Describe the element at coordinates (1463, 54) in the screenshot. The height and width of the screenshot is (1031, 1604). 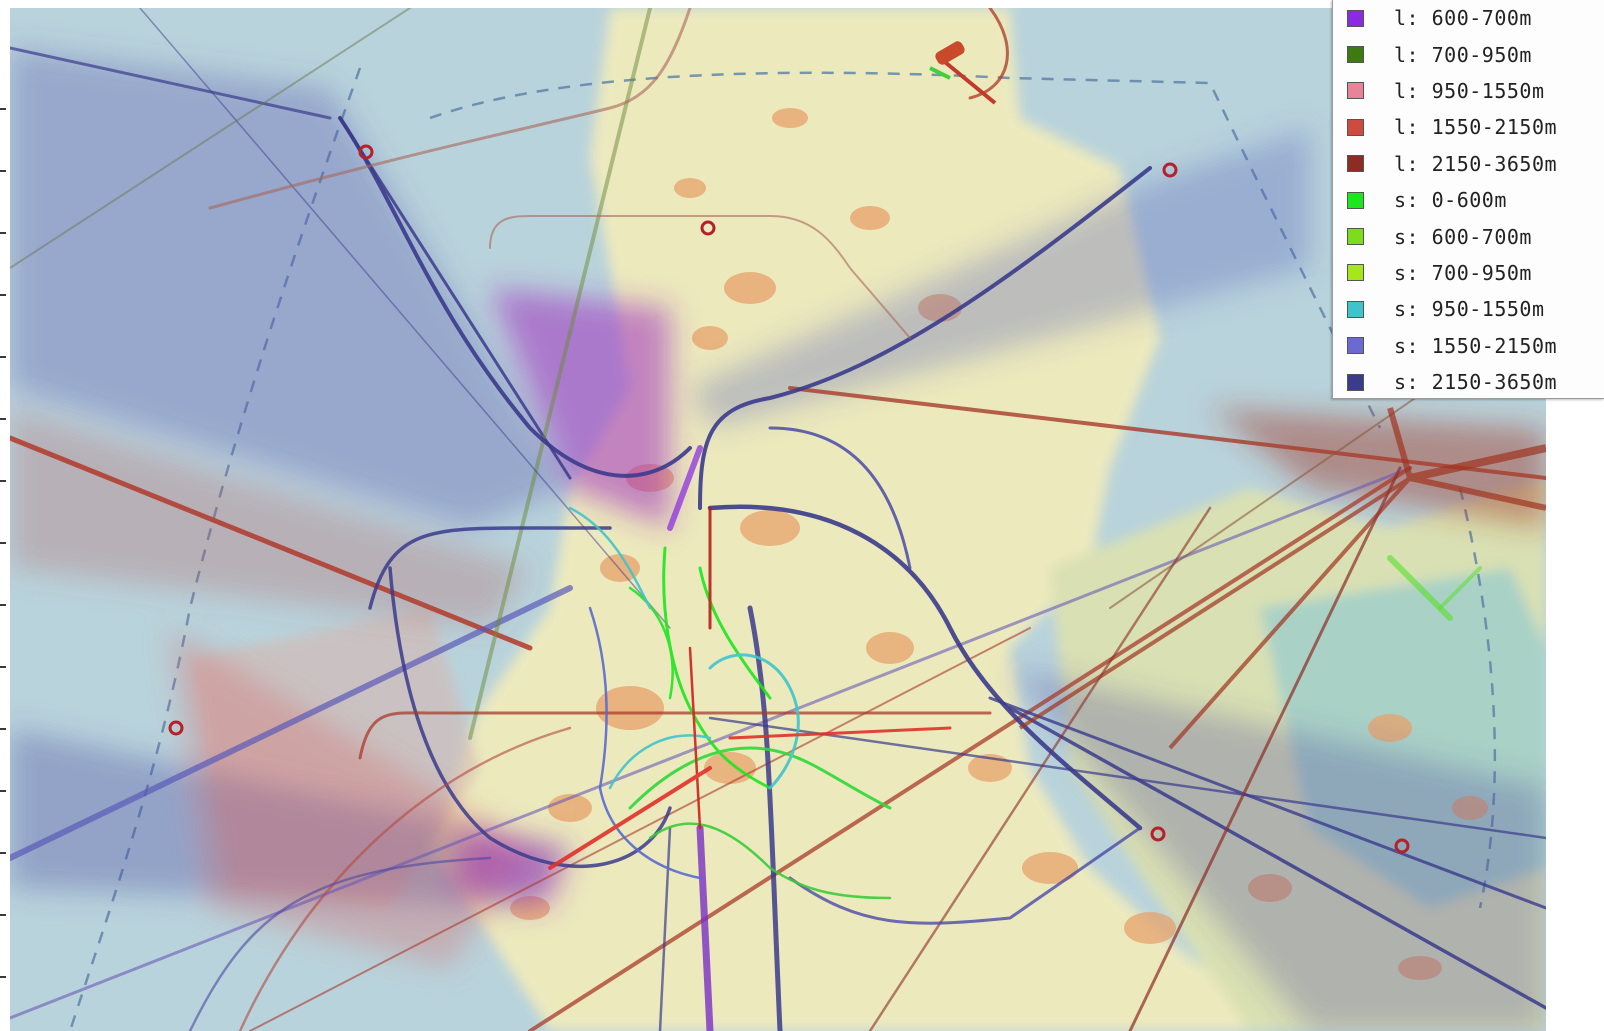
I see `legend-label: l: 700-950m` at that location.